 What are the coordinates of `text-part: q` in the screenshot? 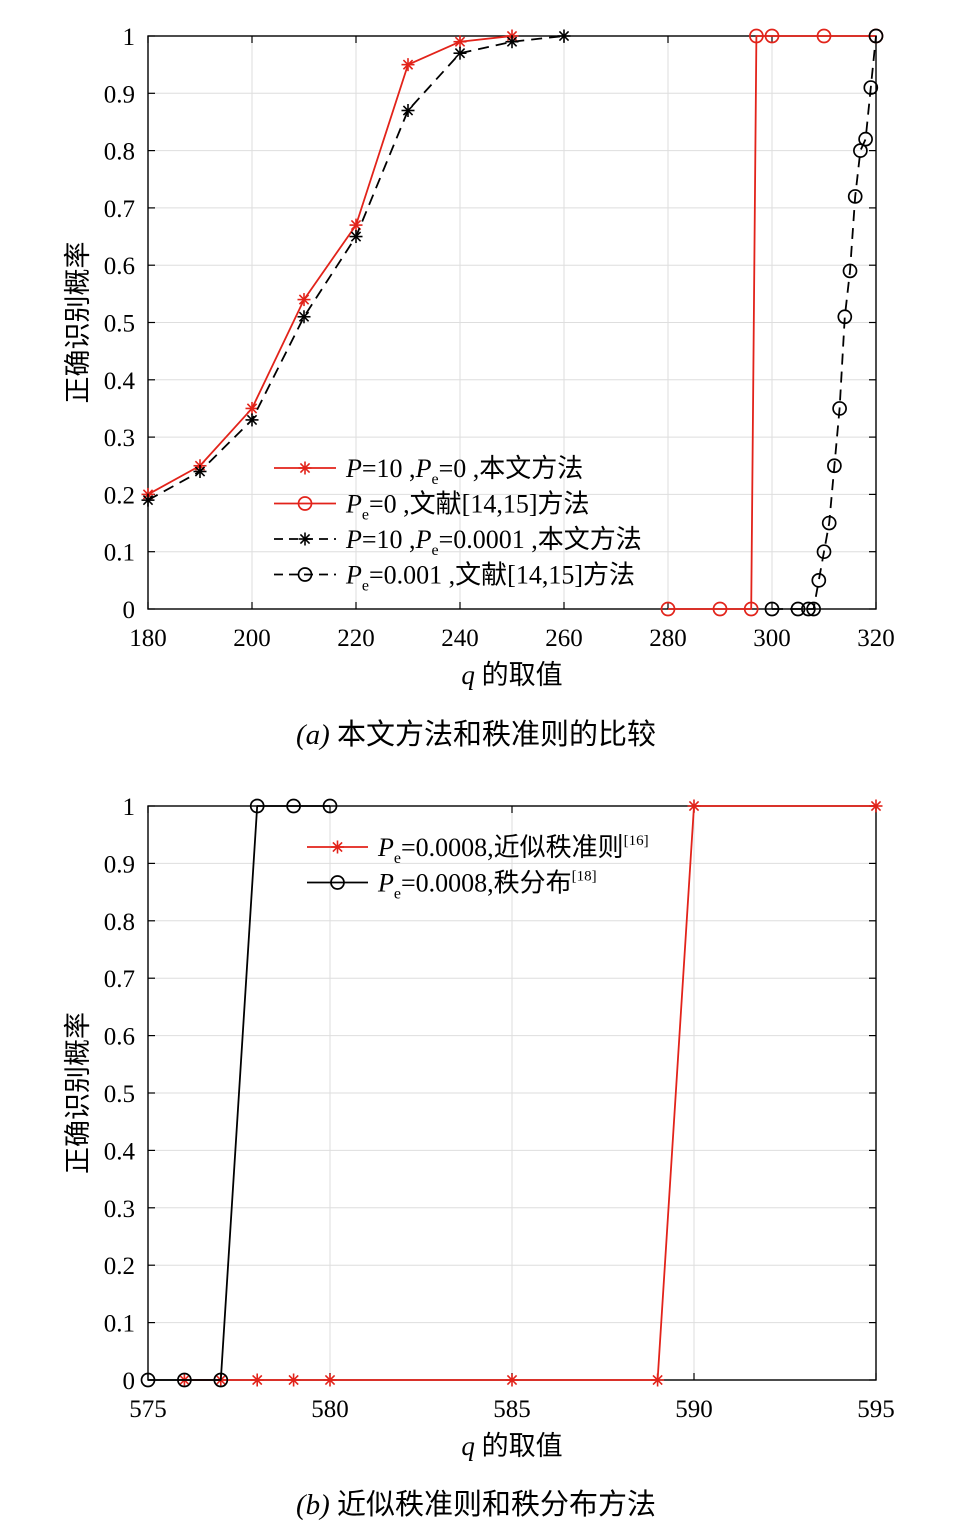 It's located at (468, 1446).